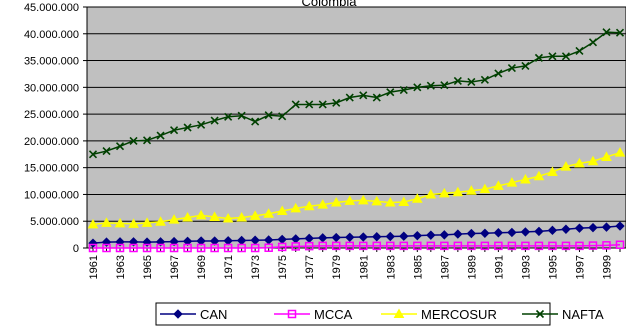 Image resolution: width=626 pixels, height=326 pixels. Describe the element at coordinates (51, 8) in the screenshot. I see `y-tick-label: 45.000.000` at that location.